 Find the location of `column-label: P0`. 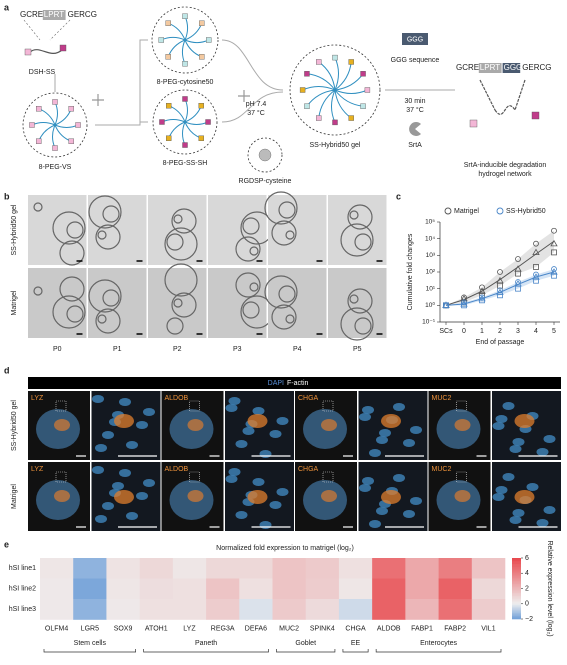

column-label: P0 is located at coordinates (57, 349).